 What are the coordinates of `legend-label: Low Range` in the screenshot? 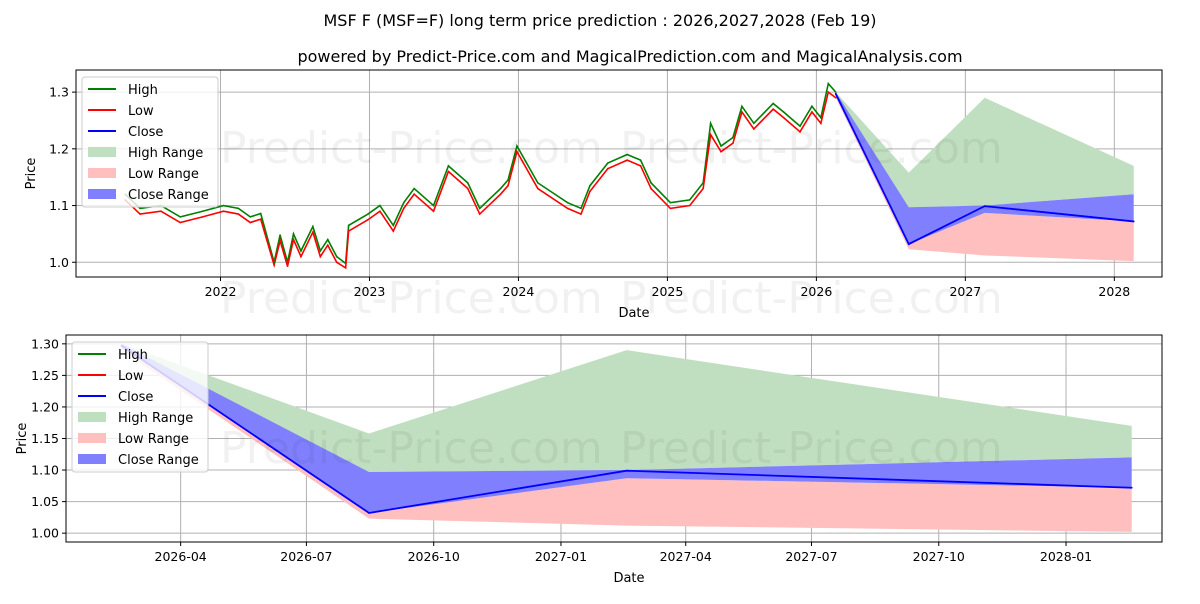 It's located at (163, 174).